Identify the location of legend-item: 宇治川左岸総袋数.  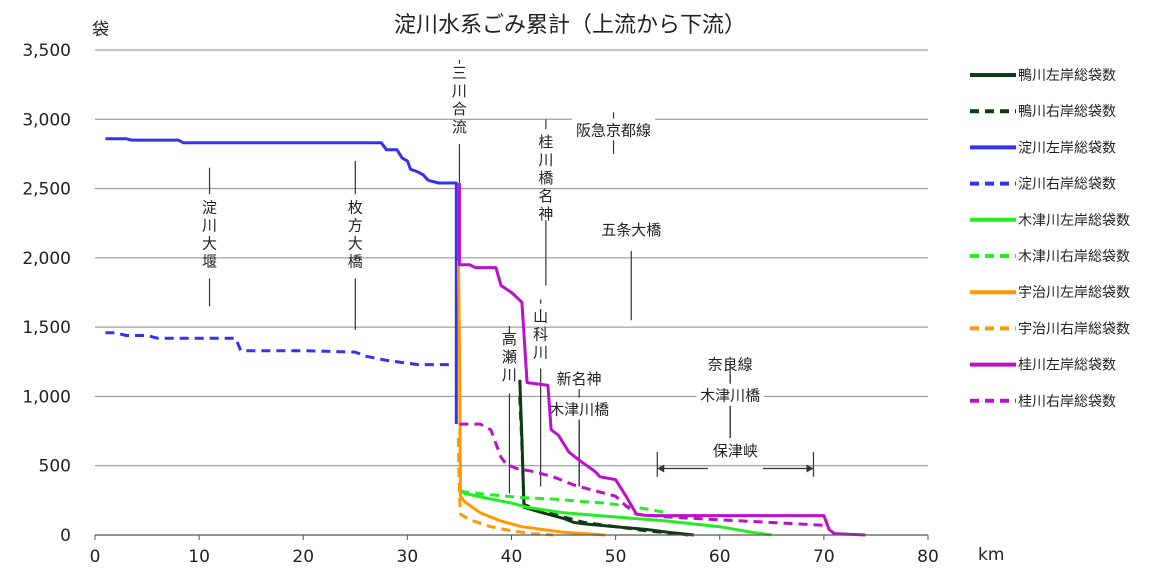
(1050, 293).